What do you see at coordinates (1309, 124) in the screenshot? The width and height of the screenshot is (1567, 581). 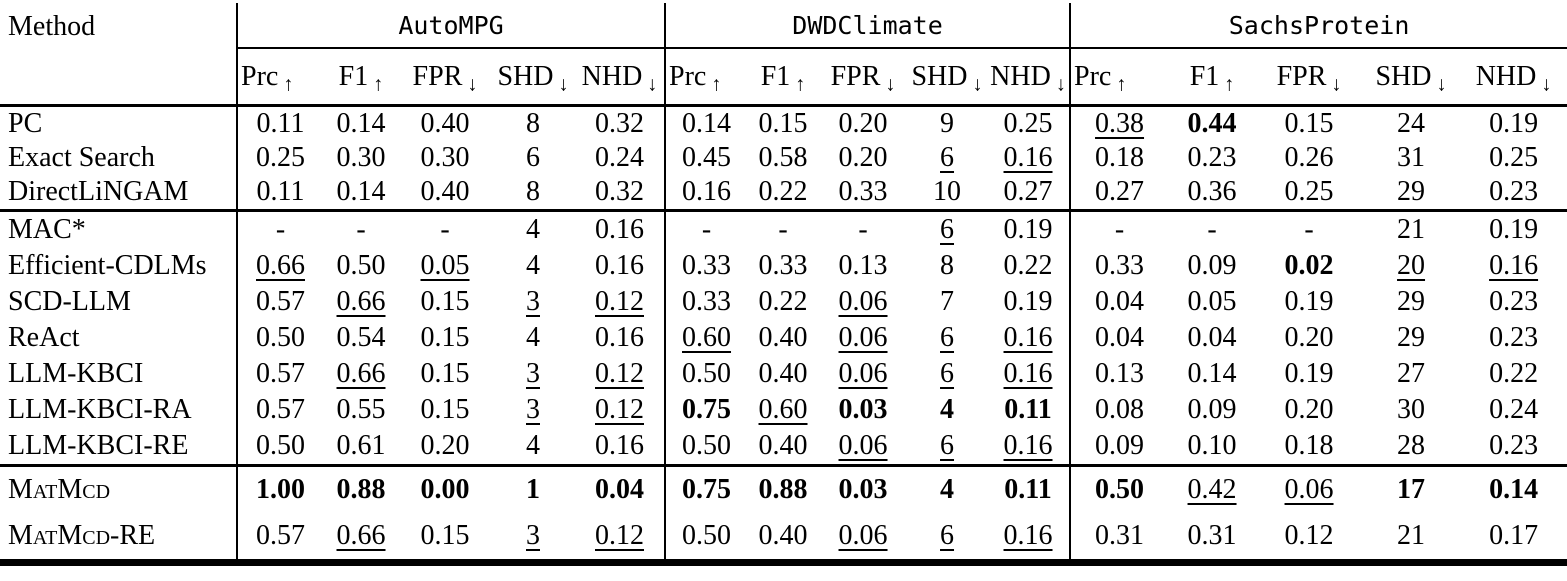 I see `metric-cell: 0.15` at bounding box center [1309, 124].